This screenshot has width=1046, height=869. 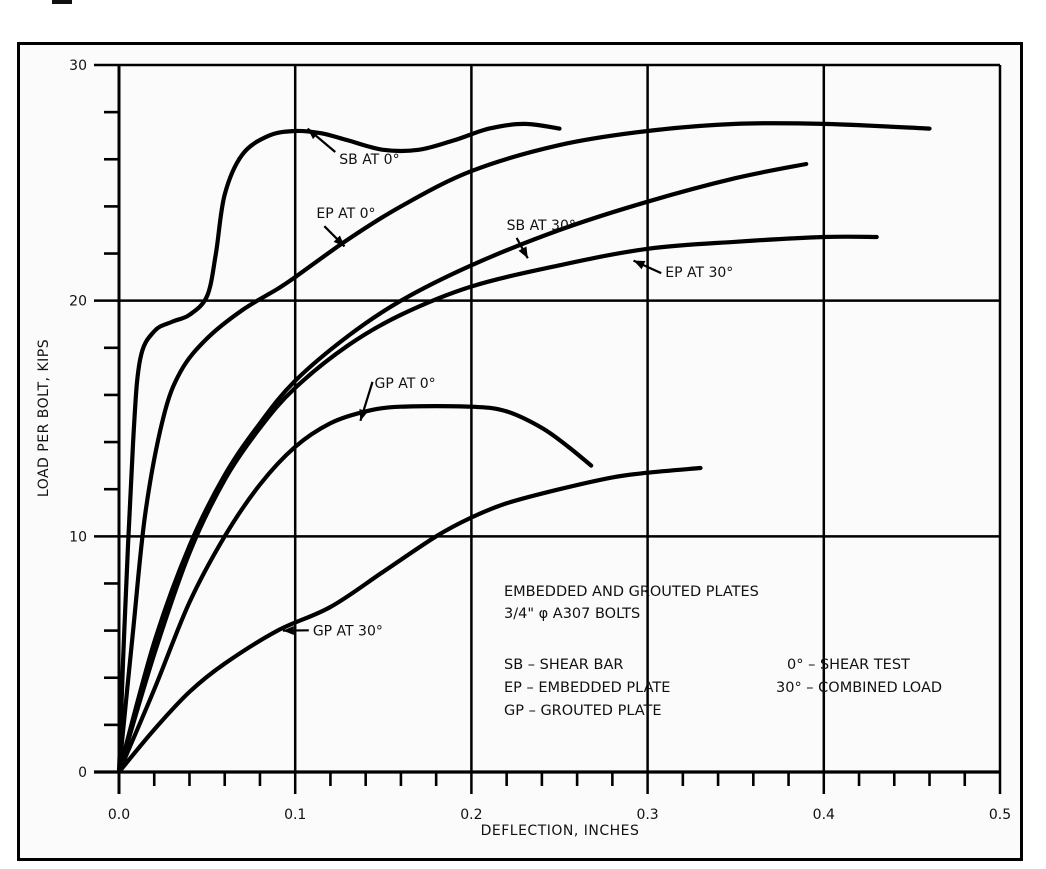 I want to click on legend-item-sb: SB – SHEAR BAR, so click(x=563, y=665).